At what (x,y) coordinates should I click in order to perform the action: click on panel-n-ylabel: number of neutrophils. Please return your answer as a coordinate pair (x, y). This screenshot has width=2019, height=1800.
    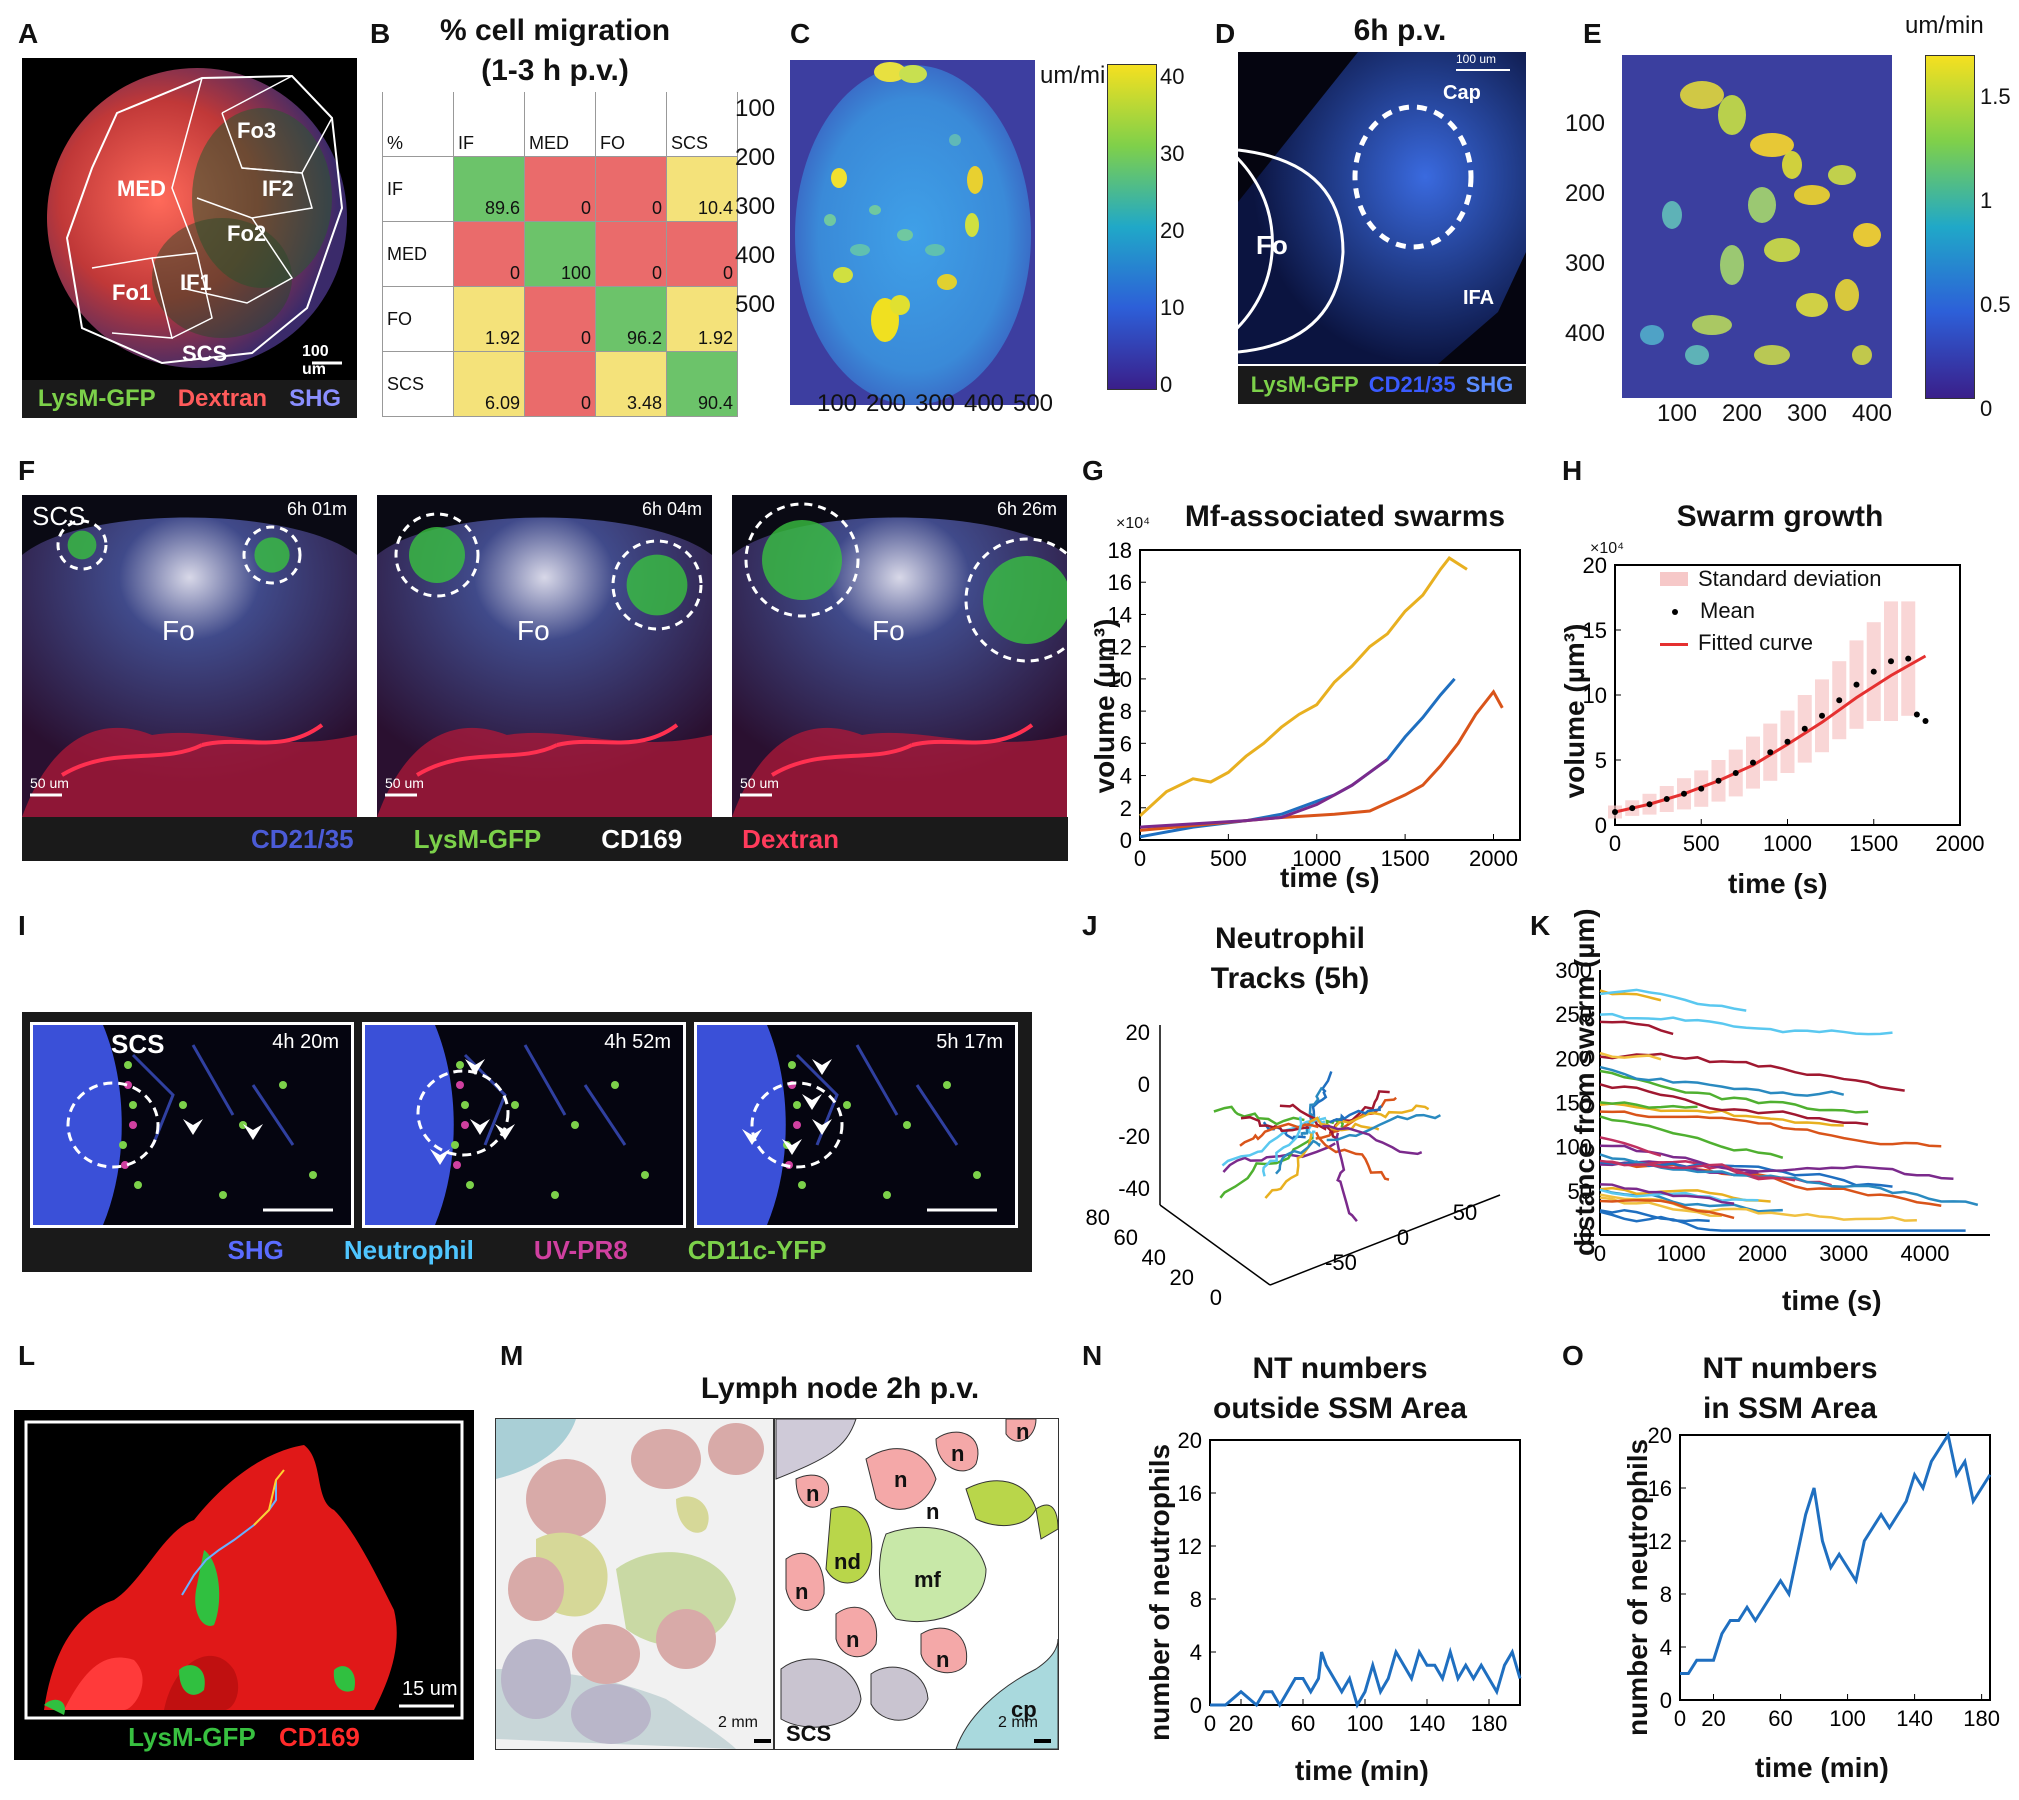
    Looking at the image, I should click on (1159, 1592).